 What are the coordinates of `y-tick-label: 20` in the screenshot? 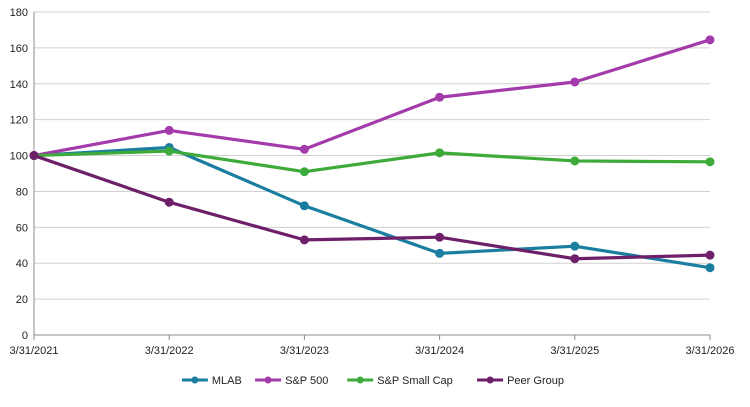 It's located at (22, 300).